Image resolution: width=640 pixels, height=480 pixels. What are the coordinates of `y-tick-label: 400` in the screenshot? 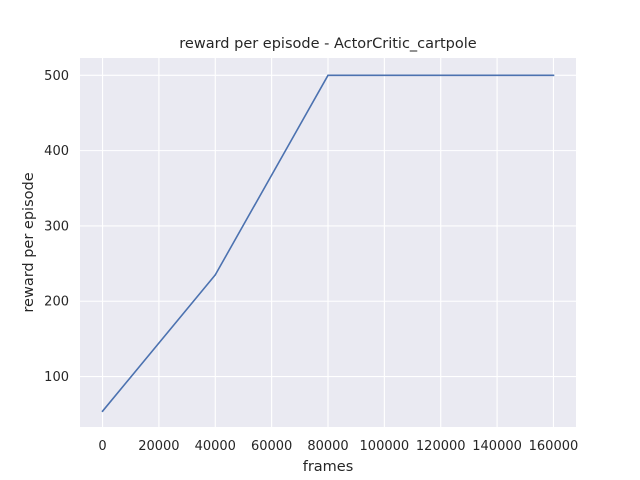 It's located at (56, 151).